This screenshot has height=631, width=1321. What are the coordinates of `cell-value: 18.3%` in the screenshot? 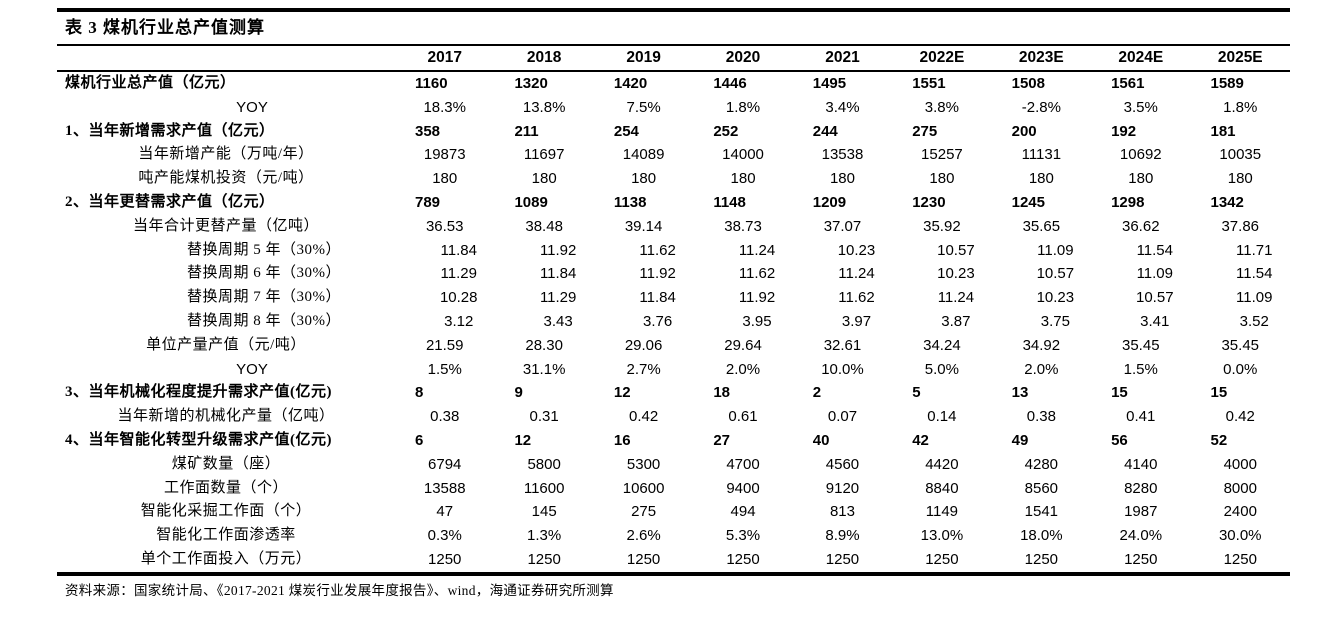 It's located at (444, 107).